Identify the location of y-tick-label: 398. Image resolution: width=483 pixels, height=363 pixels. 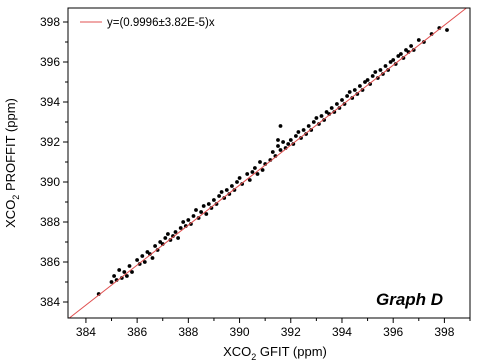
(50, 22).